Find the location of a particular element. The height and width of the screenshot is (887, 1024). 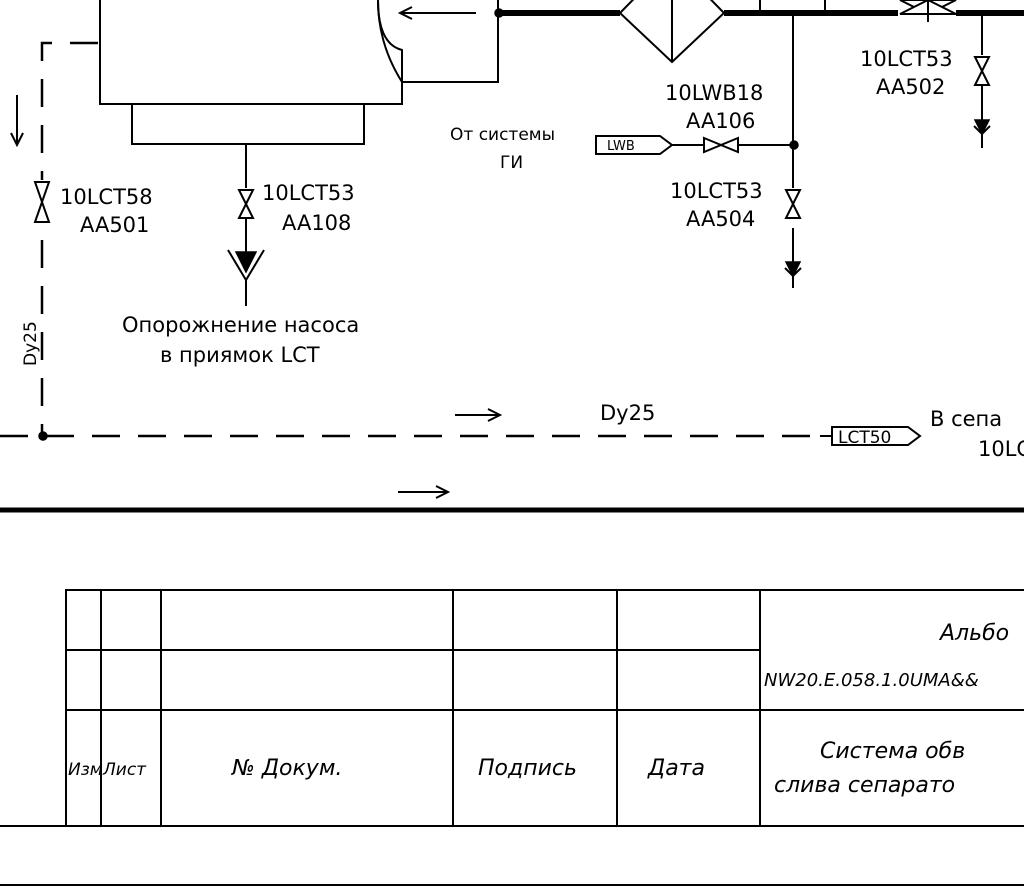

lwb-tag-label: LWB is located at coordinates (621, 146).